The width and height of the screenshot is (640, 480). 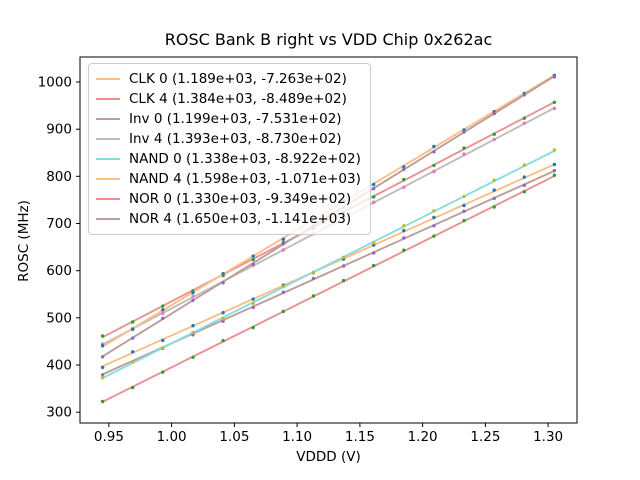 What do you see at coordinates (228, 79) in the screenshot?
I see `legend-entry-clk-0: CLK 0 (1.189e+03, -7.263e+02)` at bounding box center [228, 79].